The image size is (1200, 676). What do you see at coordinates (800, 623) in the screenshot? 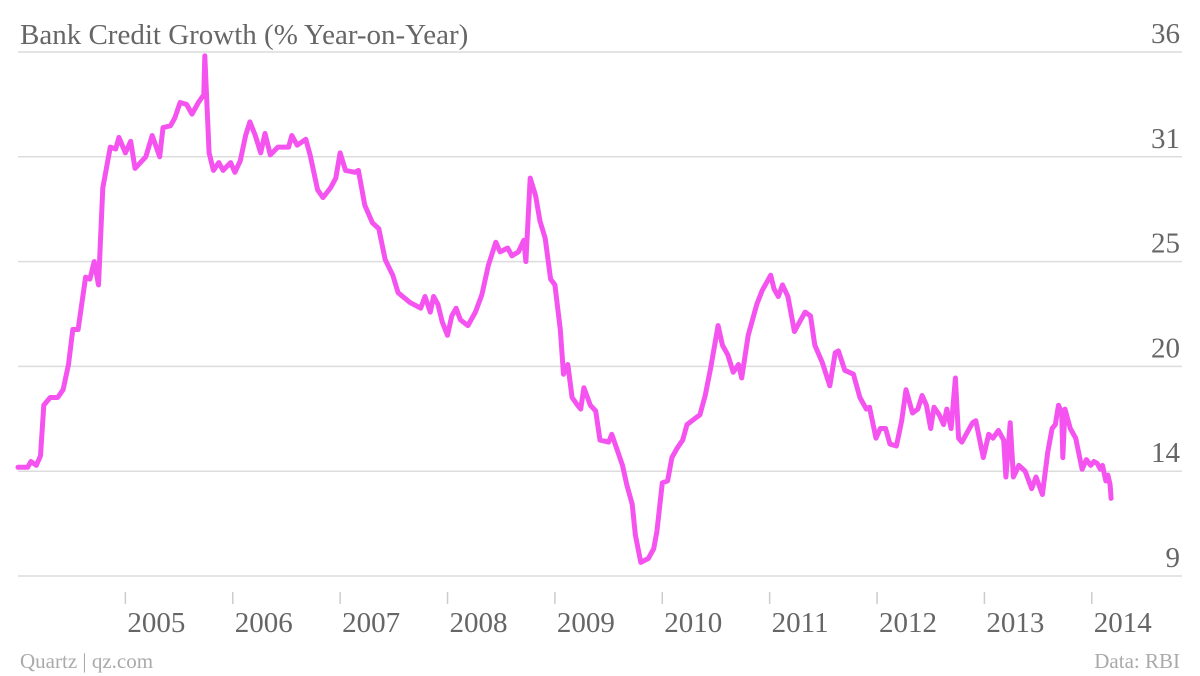
I see `x-tick-label: 2011` at bounding box center [800, 623].